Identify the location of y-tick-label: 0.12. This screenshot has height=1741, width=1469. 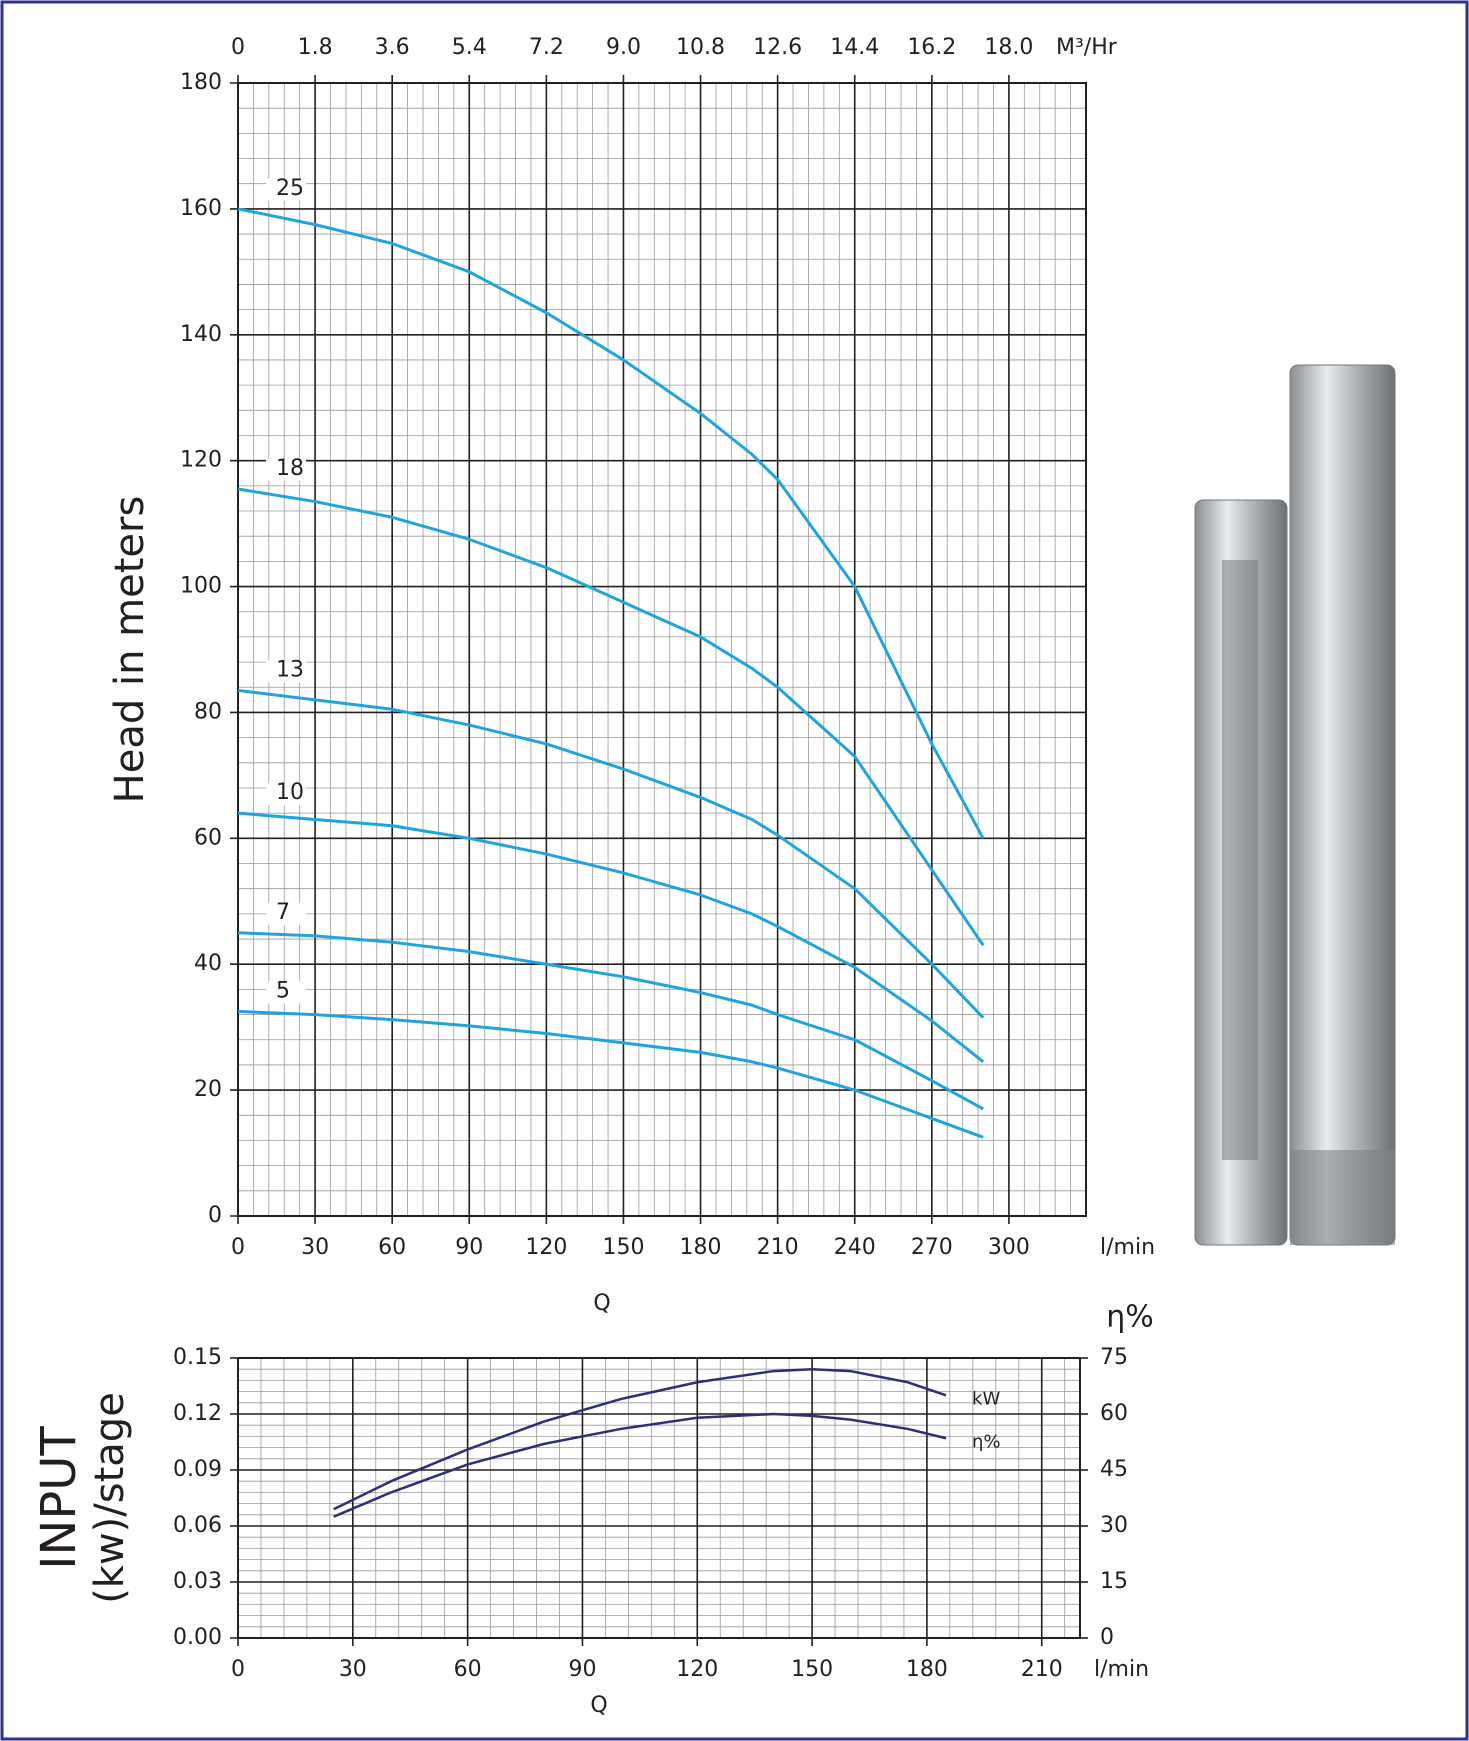
(197, 1413).